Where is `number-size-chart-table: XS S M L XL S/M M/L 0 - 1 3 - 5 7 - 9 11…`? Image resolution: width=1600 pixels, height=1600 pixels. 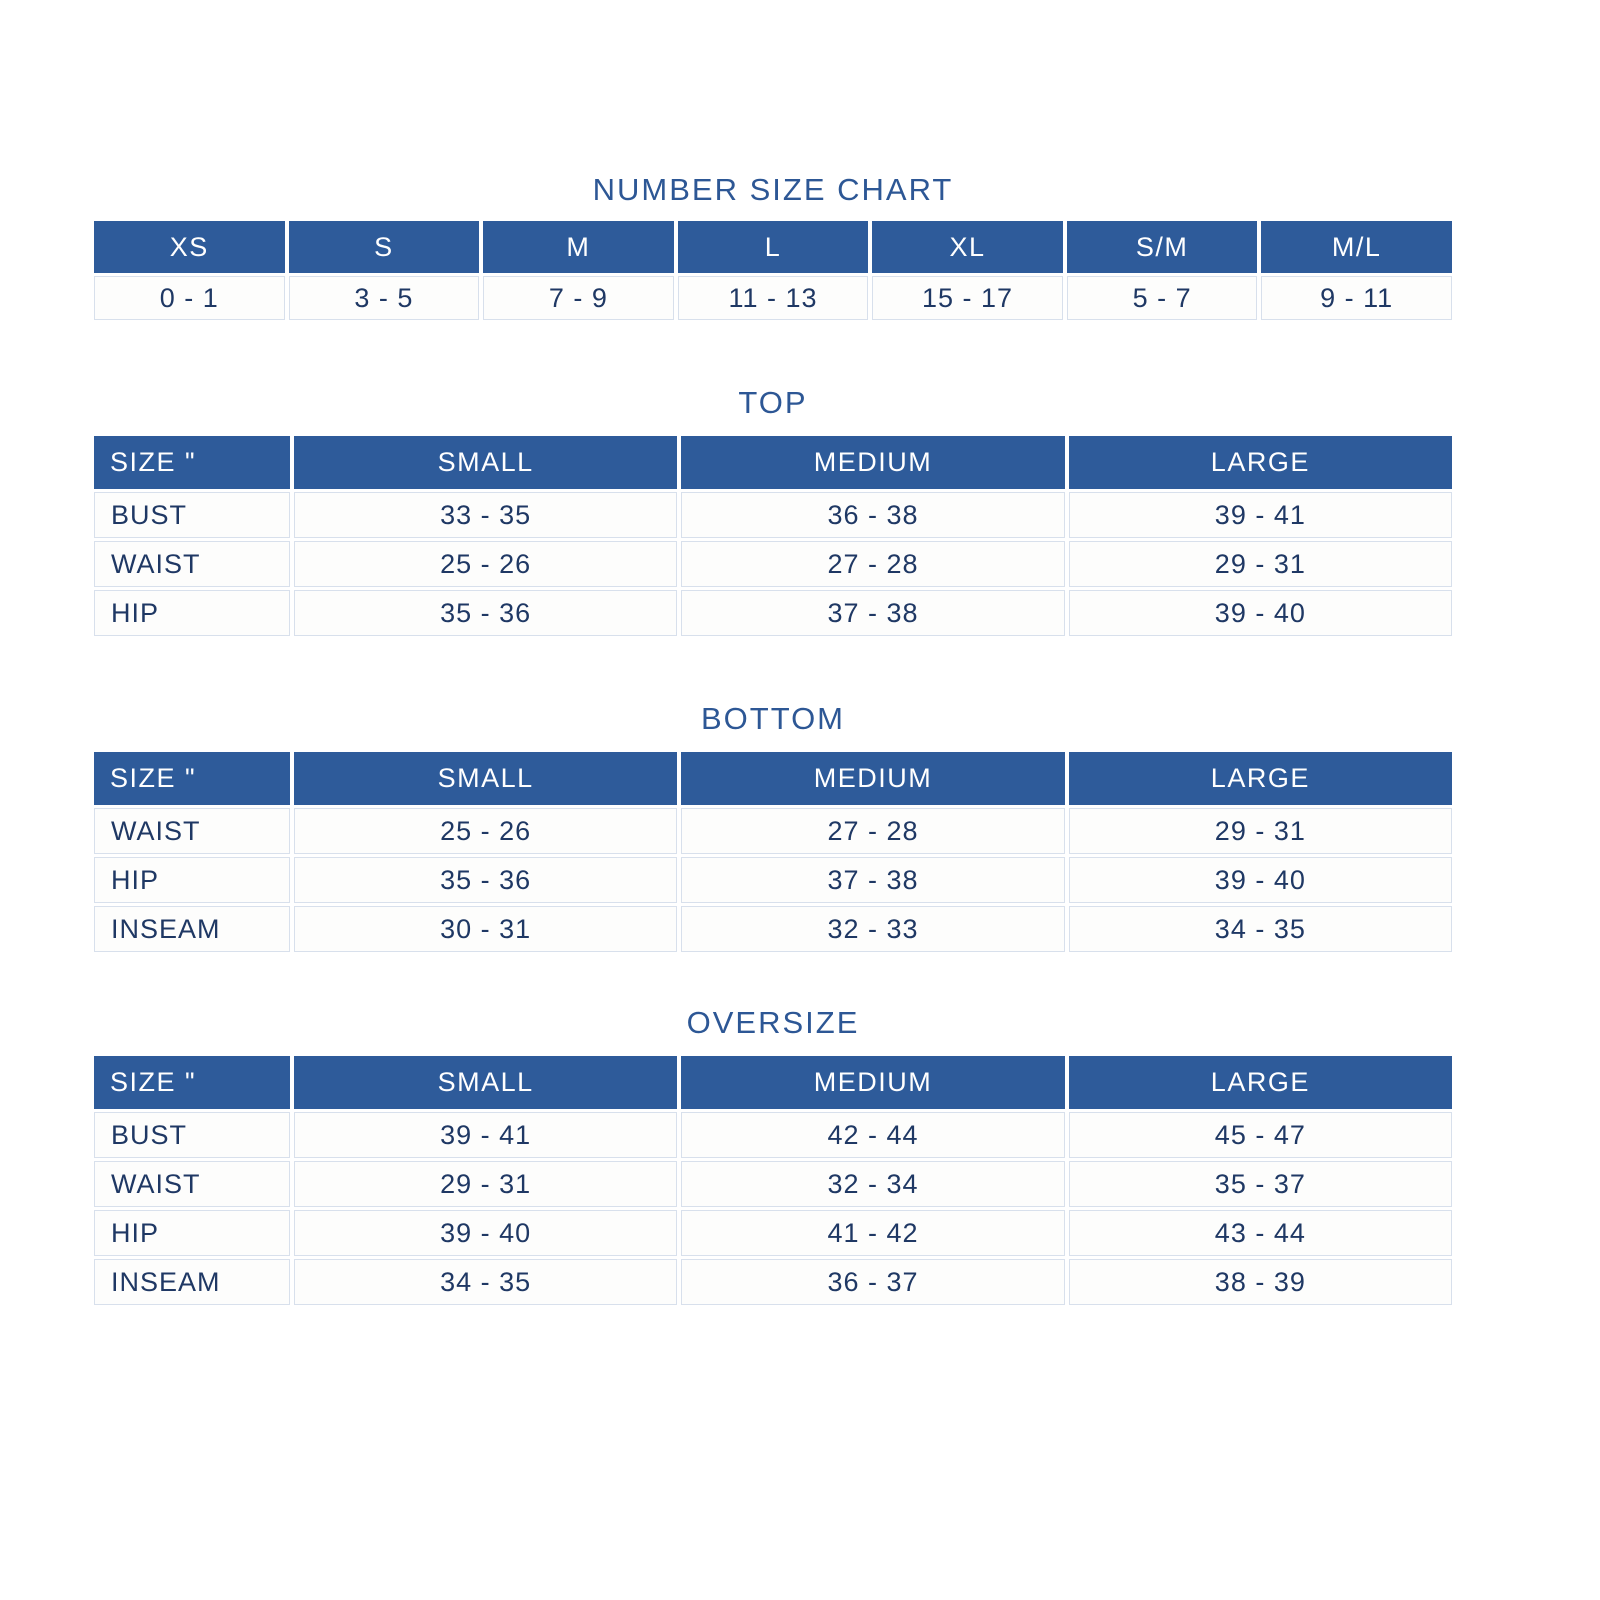 number-size-chart-table: XS S M L XL S/M M/L 0 - 1 3 - 5 7 - 9 11… is located at coordinates (773, 270).